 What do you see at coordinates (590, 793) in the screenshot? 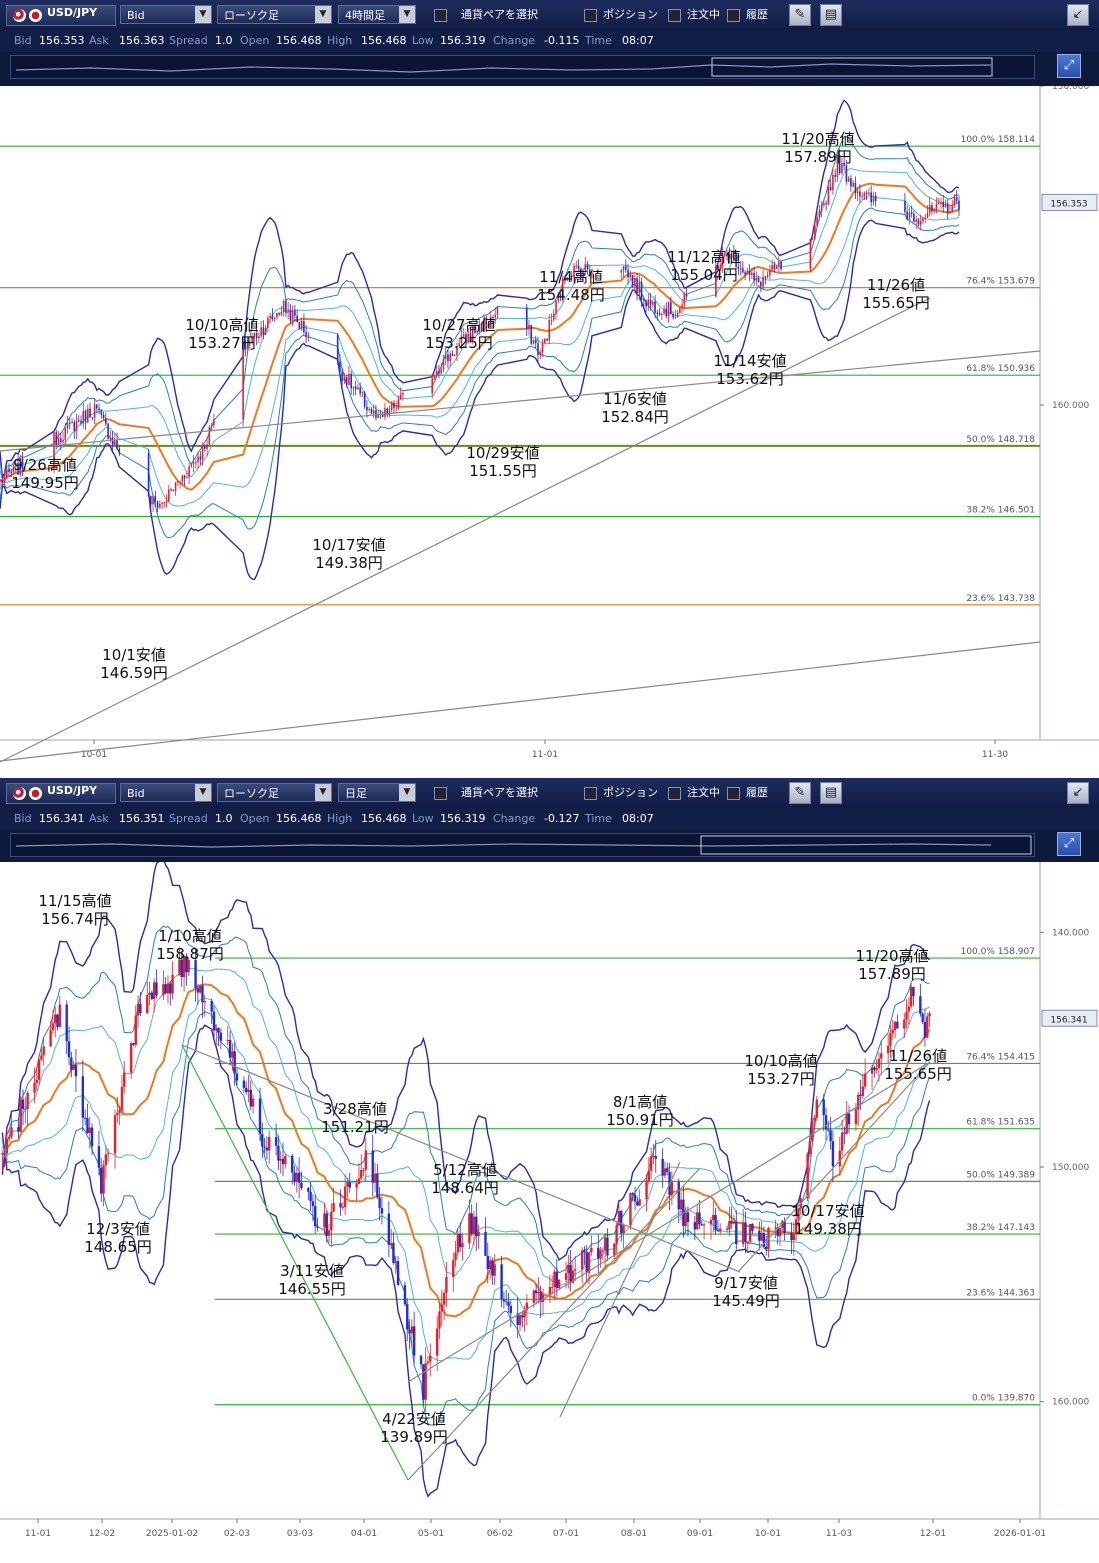
I see `checkbox-icon` at bounding box center [590, 793].